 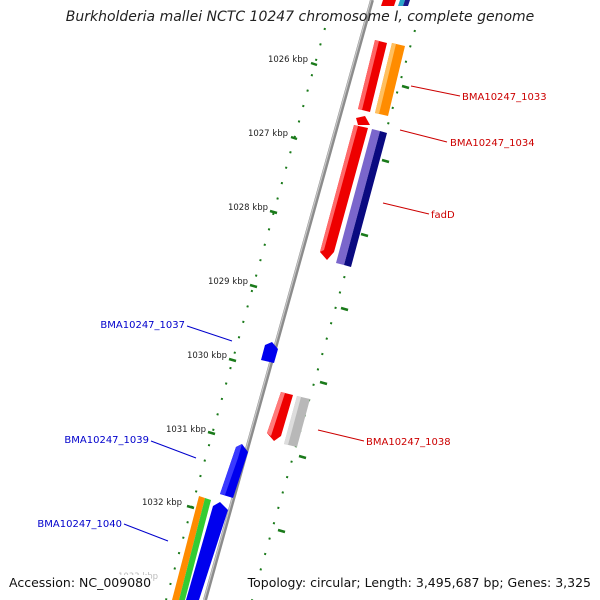 I want to click on tick-label: 1030 kbp, so click(x=207, y=356).